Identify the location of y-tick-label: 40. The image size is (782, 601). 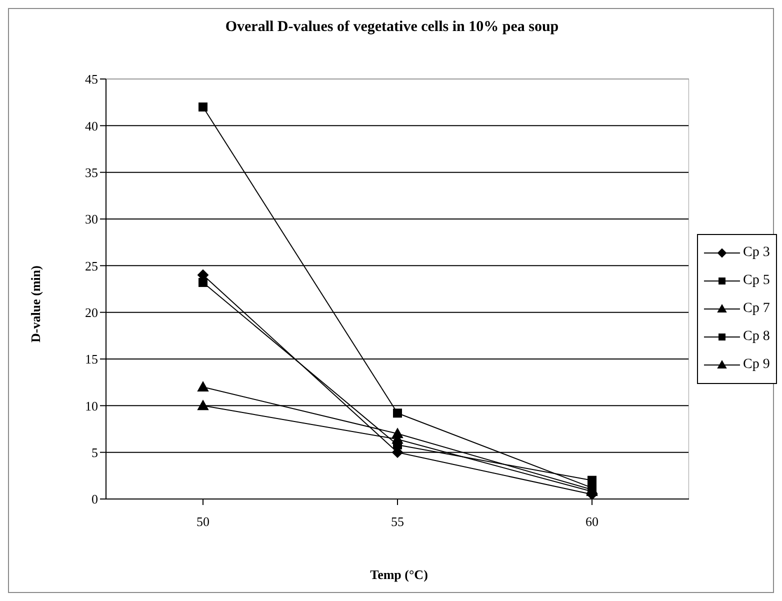
(91, 126).